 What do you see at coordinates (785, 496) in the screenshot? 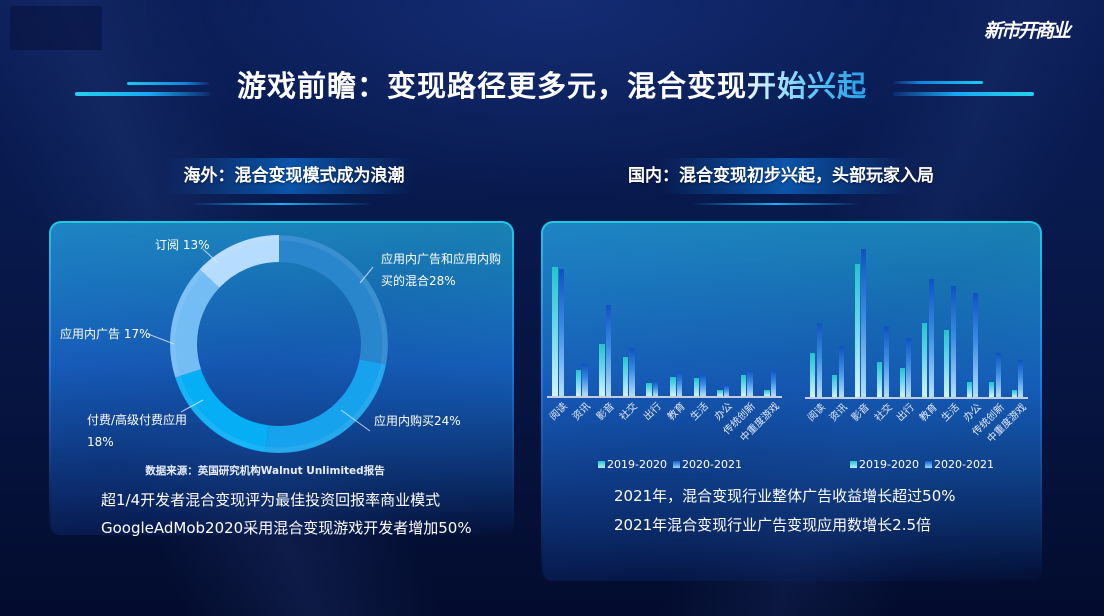
I see `domestic-bullet: 2021年，混合变现行业整体广告收益增长超过50%` at bounding box center [785, 496].